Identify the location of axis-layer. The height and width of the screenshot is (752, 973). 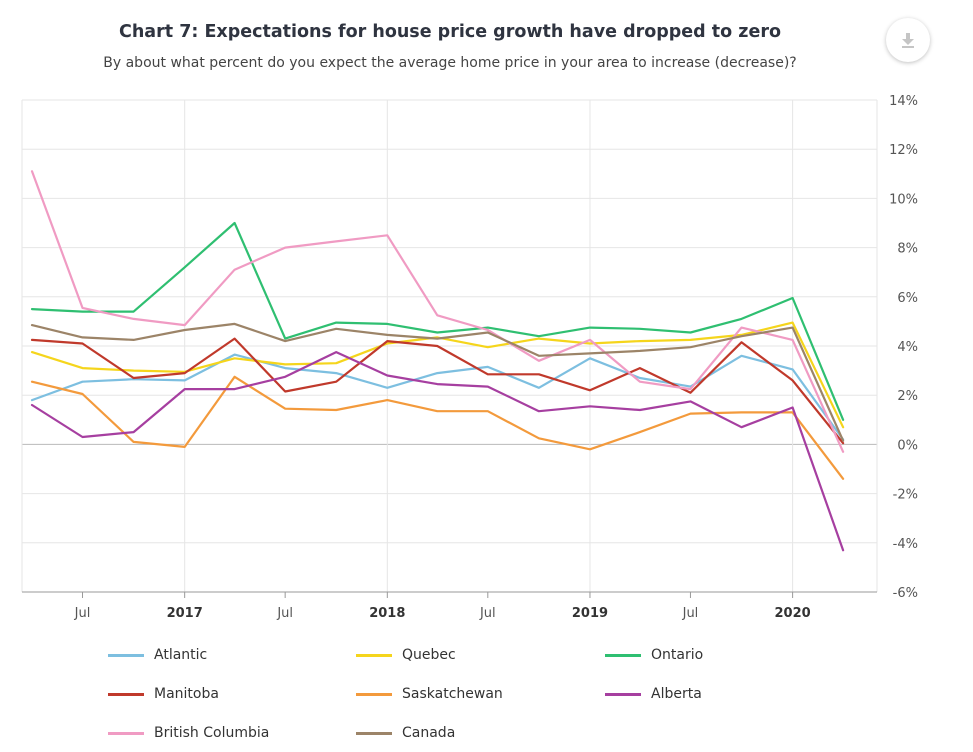
(449, 594).